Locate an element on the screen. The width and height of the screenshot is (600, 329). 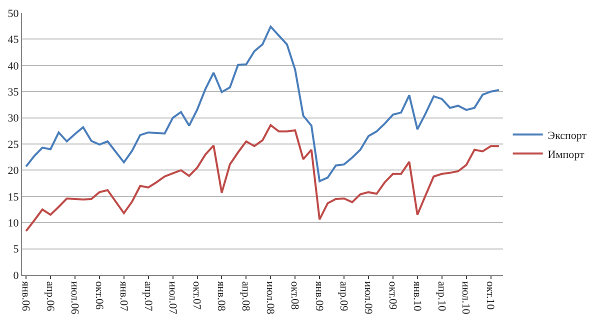
x-tick-label: апр.08 is located at coordinates (246, 296).